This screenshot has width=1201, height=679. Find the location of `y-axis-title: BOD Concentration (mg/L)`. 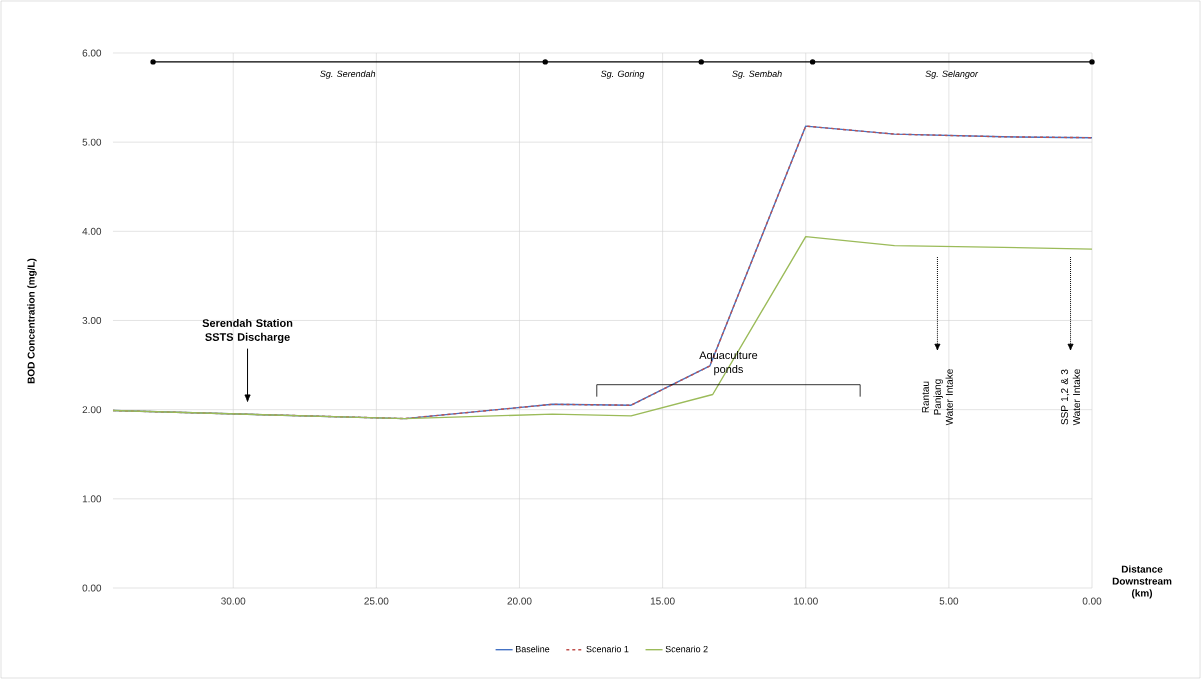

y-axis-title: BOD Concentration (mg/L) is located at coordinates (32, 321).